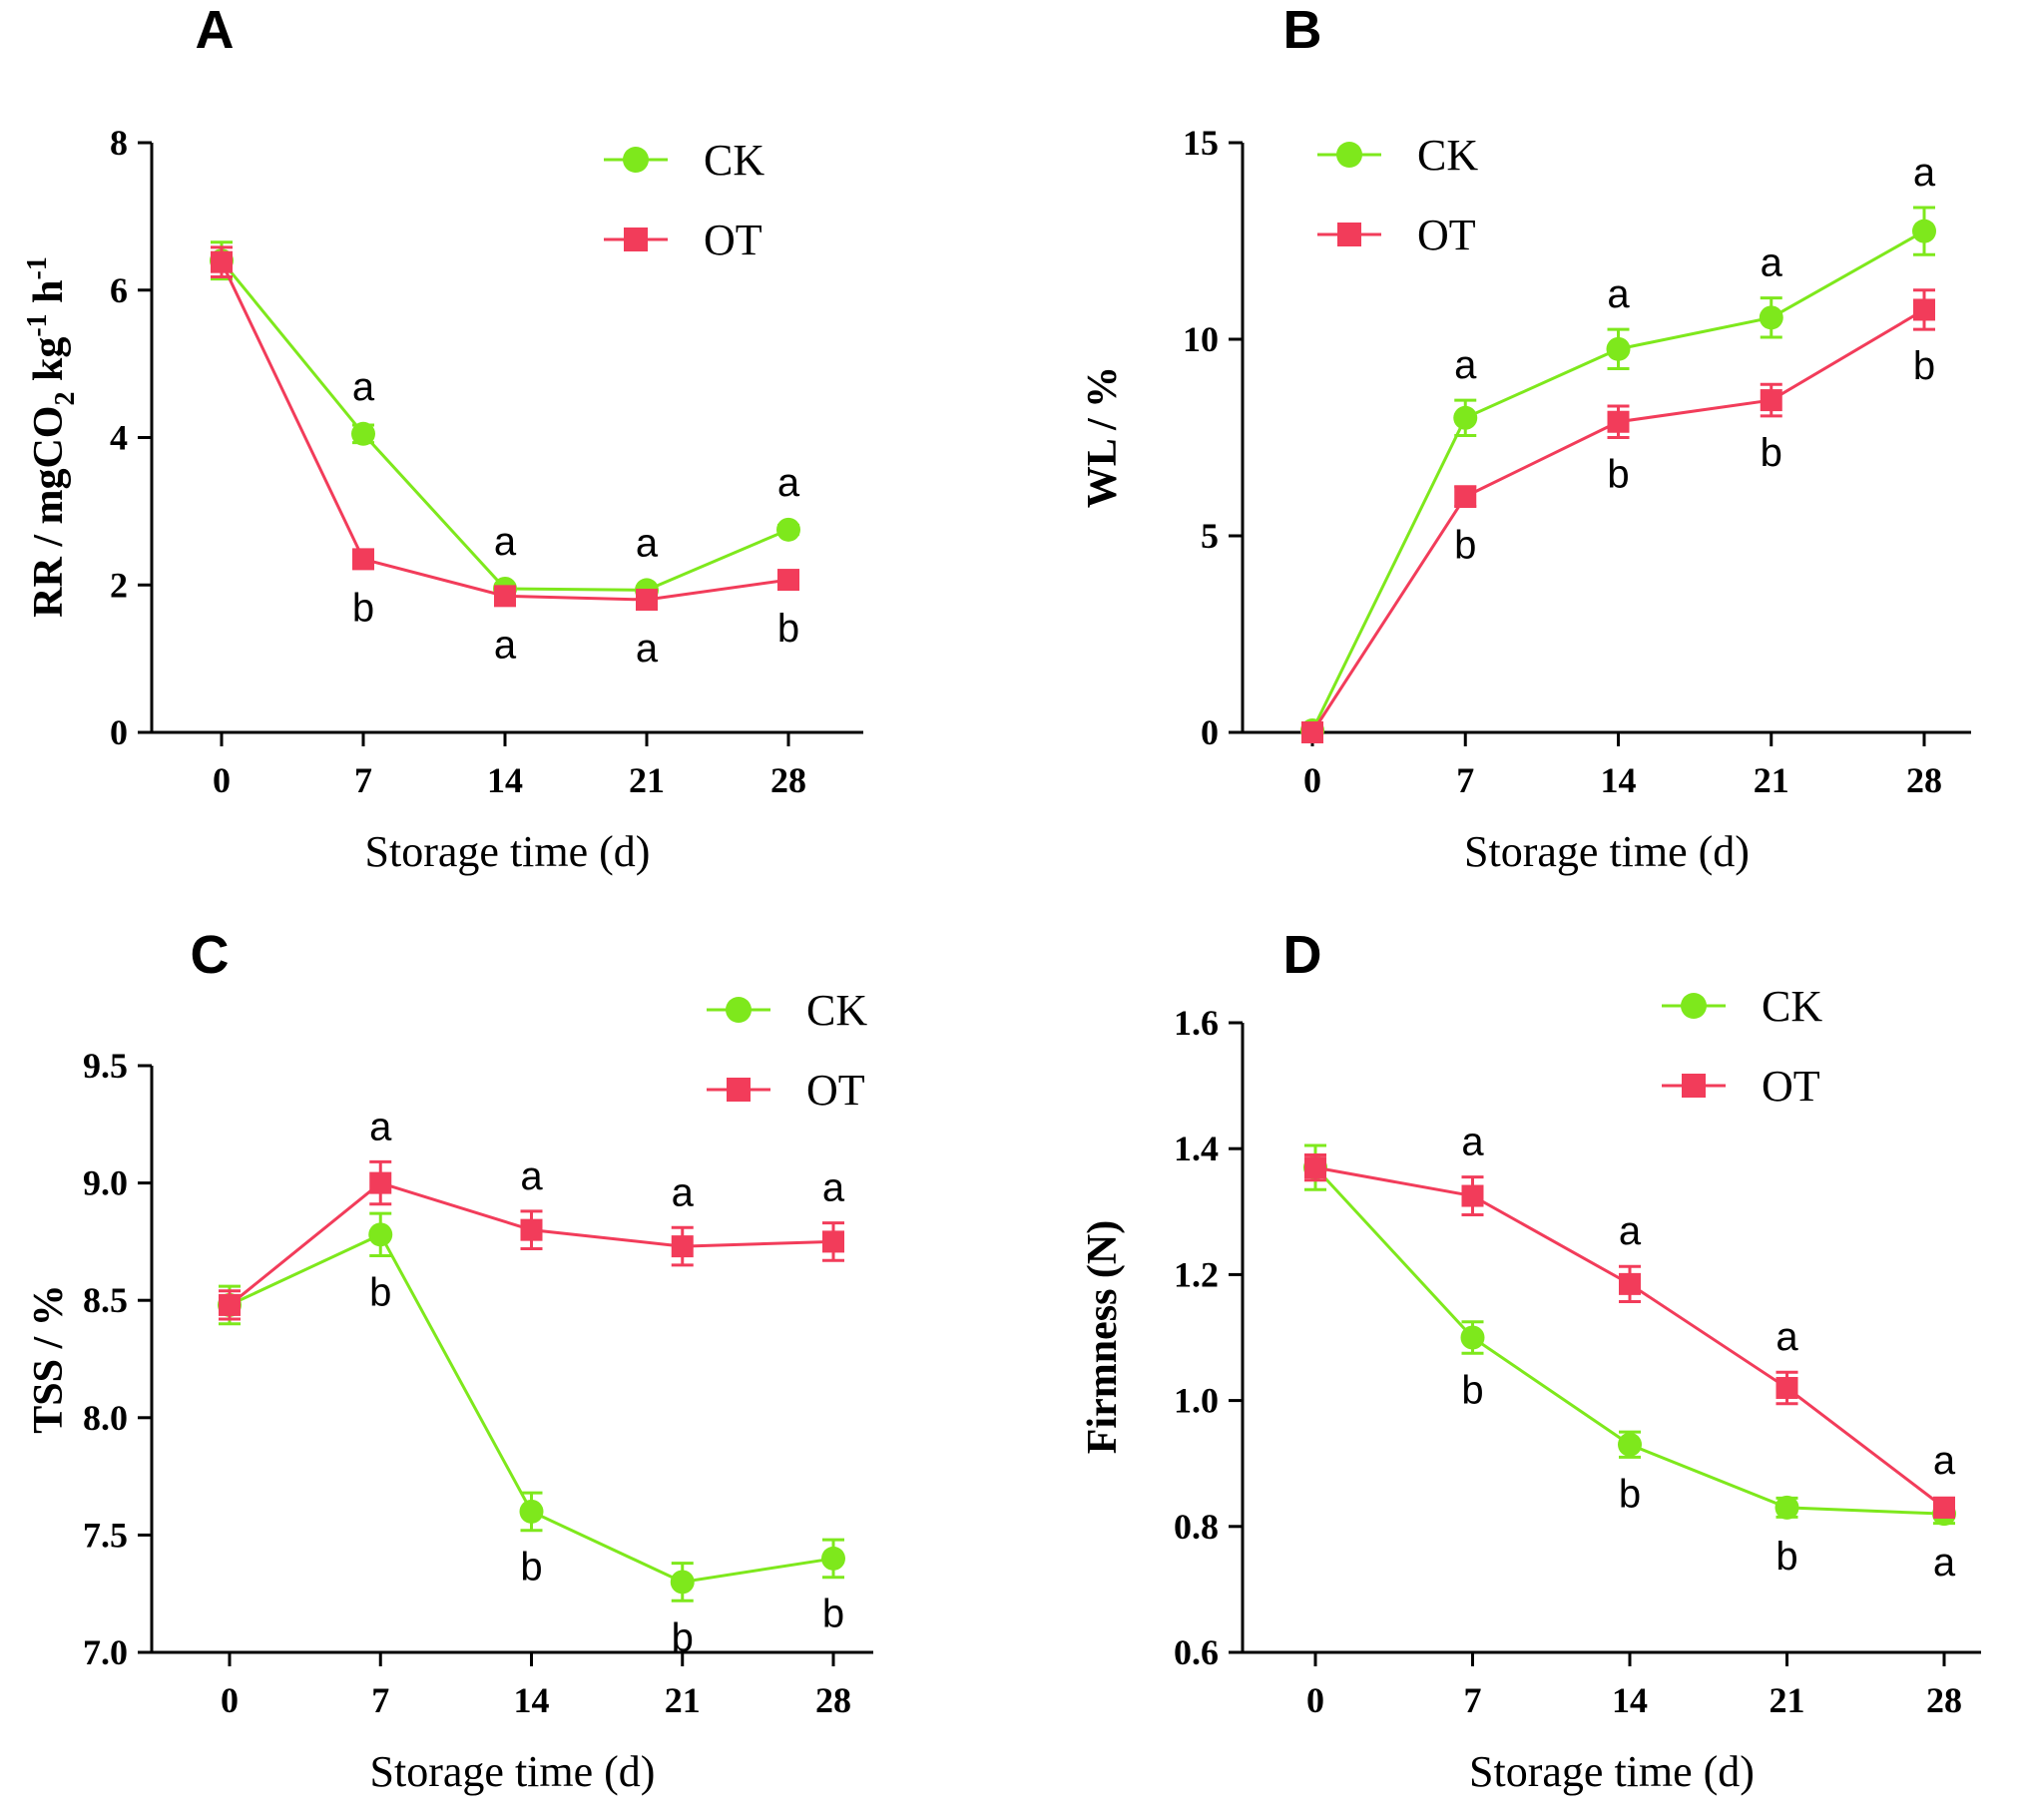 The height and width of the screenshot is (1820, 2028). Describe the element at coordinates (105, 1652) in the screenshot. I see `y-tick-label: 7.0` at that location.